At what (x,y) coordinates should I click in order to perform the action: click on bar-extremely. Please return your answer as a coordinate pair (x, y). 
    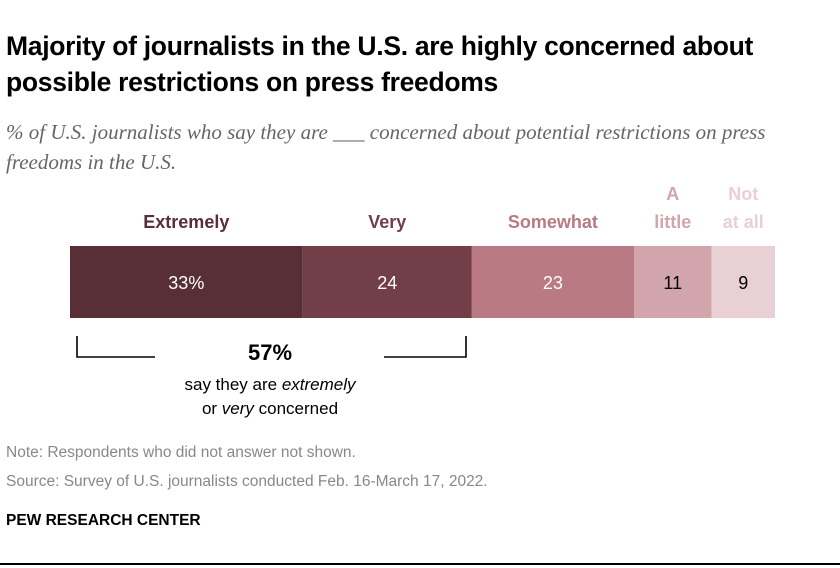
    Looking at the image, I should click on (186, 282).